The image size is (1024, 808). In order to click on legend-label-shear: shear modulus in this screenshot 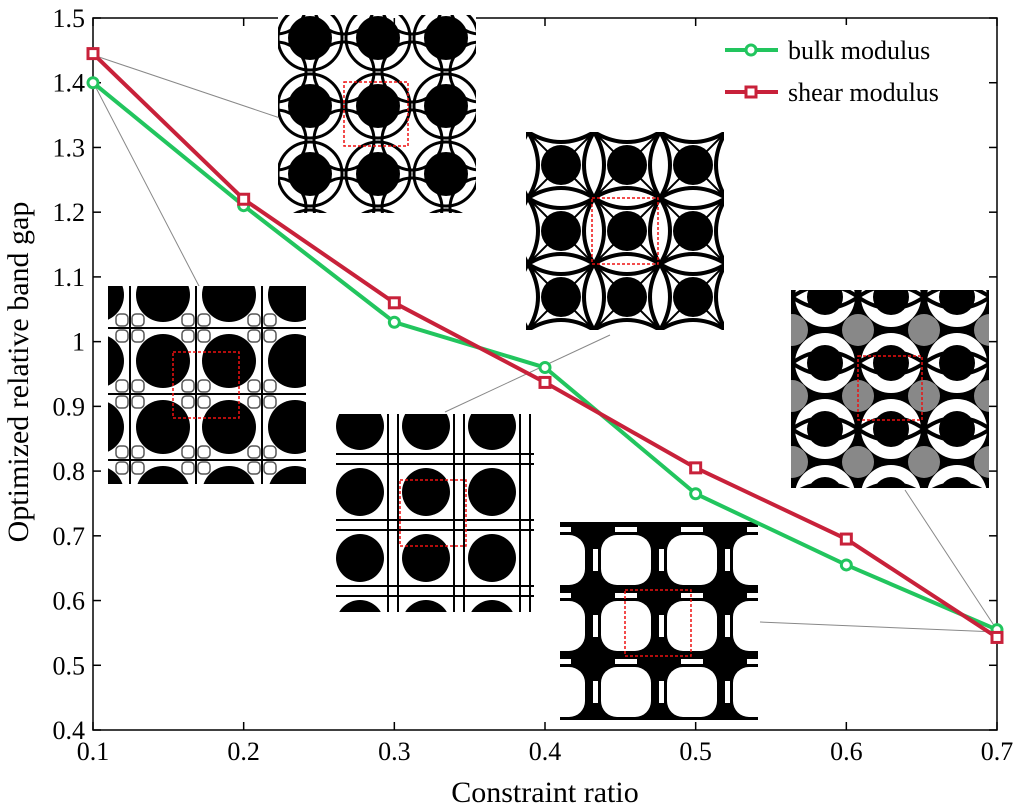, I will do `click(863, 92)`.